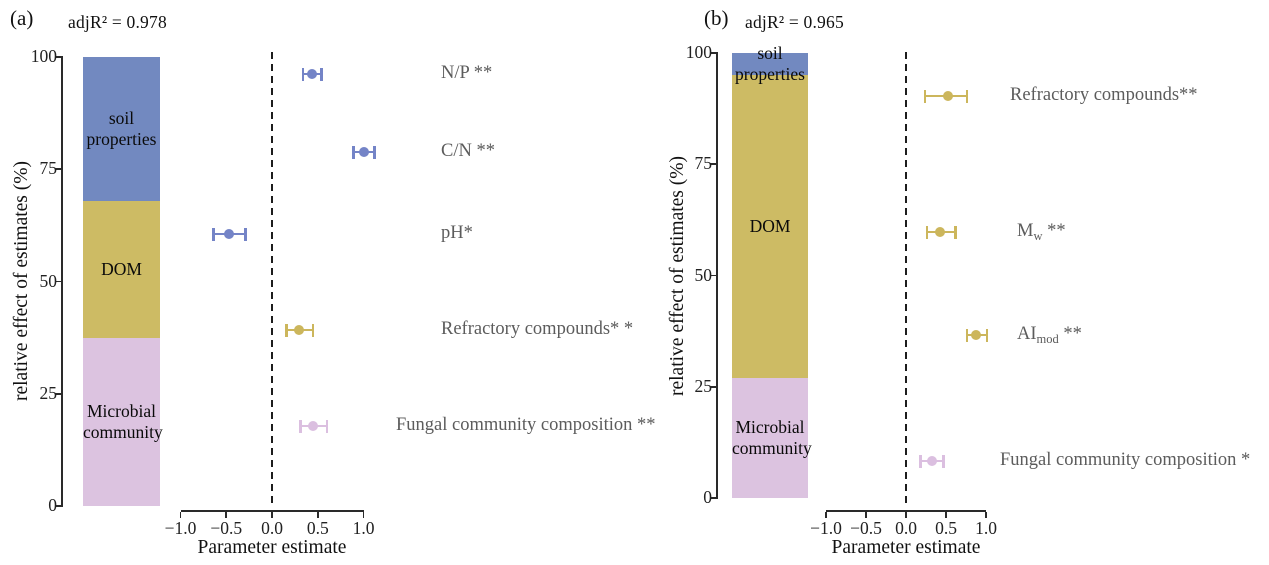 The height and width of the screenshot is (565, 1269). Describe the element at coordinates (1027, 334) in the screenshot. I see `panel-b-point-aimod-label-text: AI` at that location.